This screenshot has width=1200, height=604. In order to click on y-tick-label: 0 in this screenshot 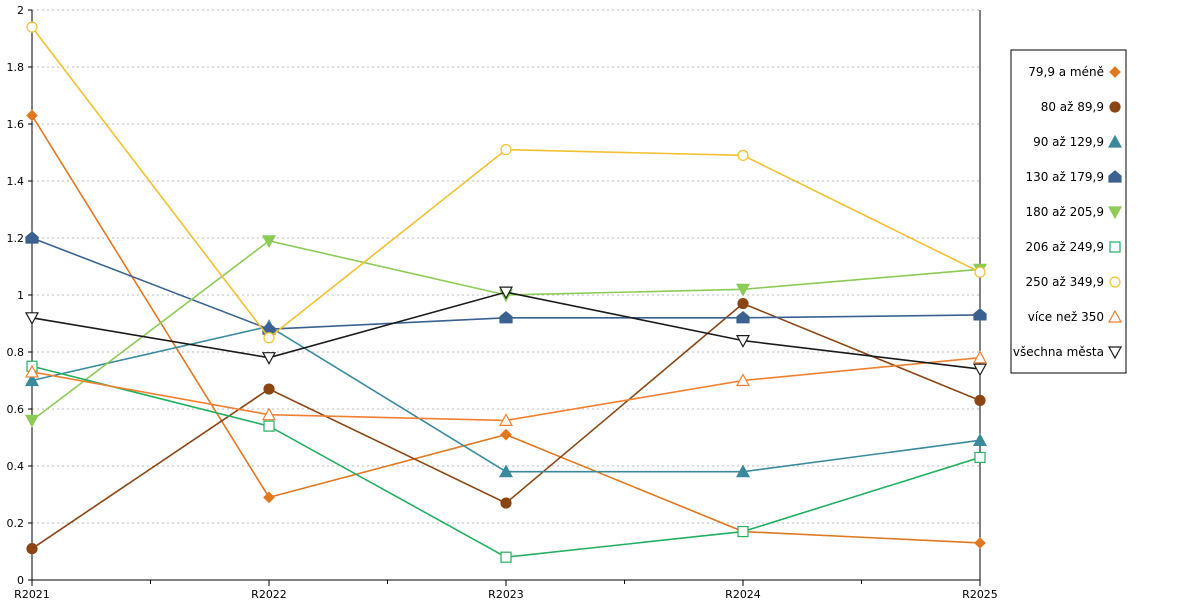, I will do `click(20, 580)`.